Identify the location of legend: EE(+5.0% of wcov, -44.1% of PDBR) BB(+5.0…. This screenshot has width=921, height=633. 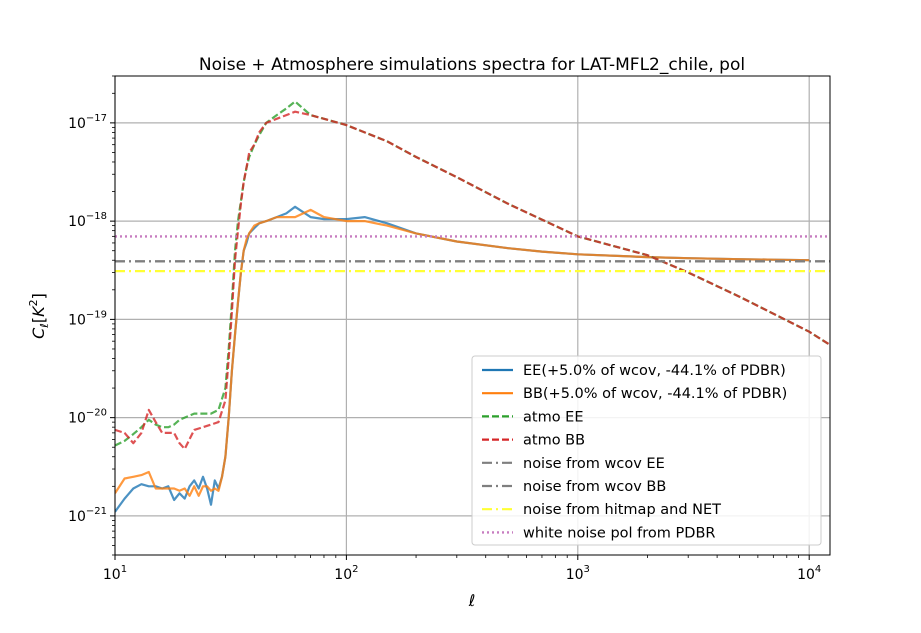
(646, 450).